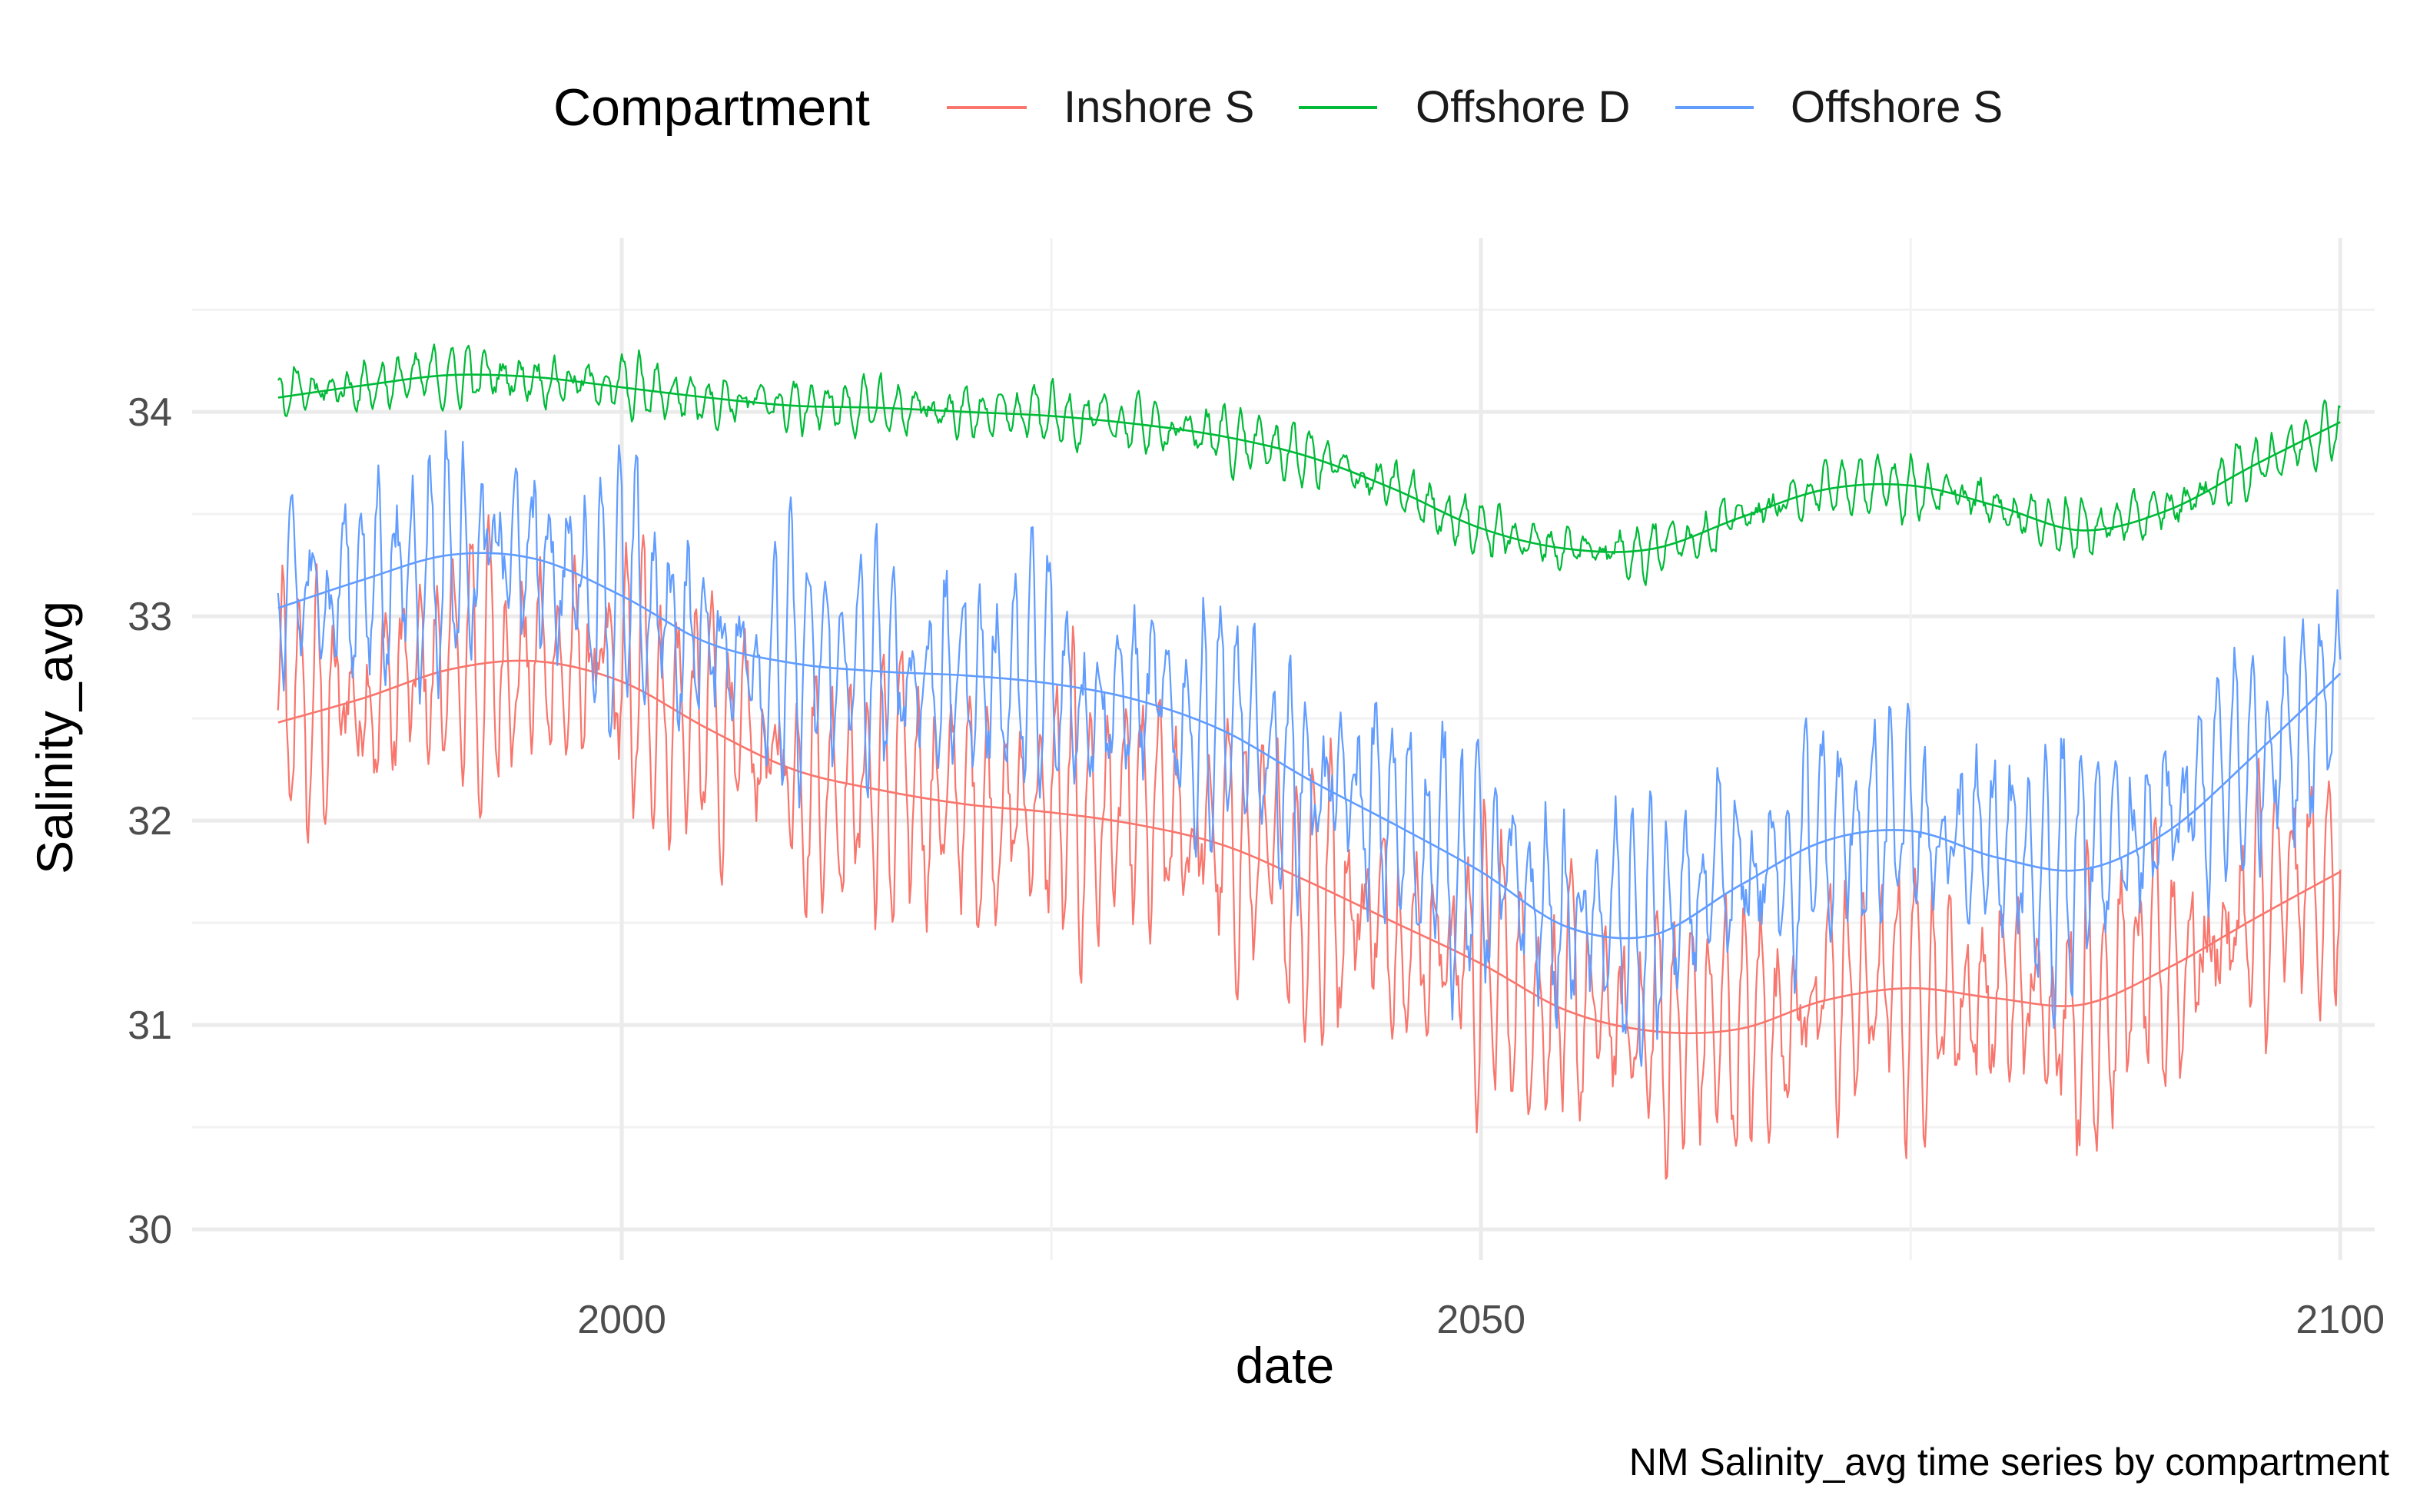 The width and height of the screenshot is (2420, 1512). I want to click on y-axis-title: Salinity_avg, so click(54, 737).